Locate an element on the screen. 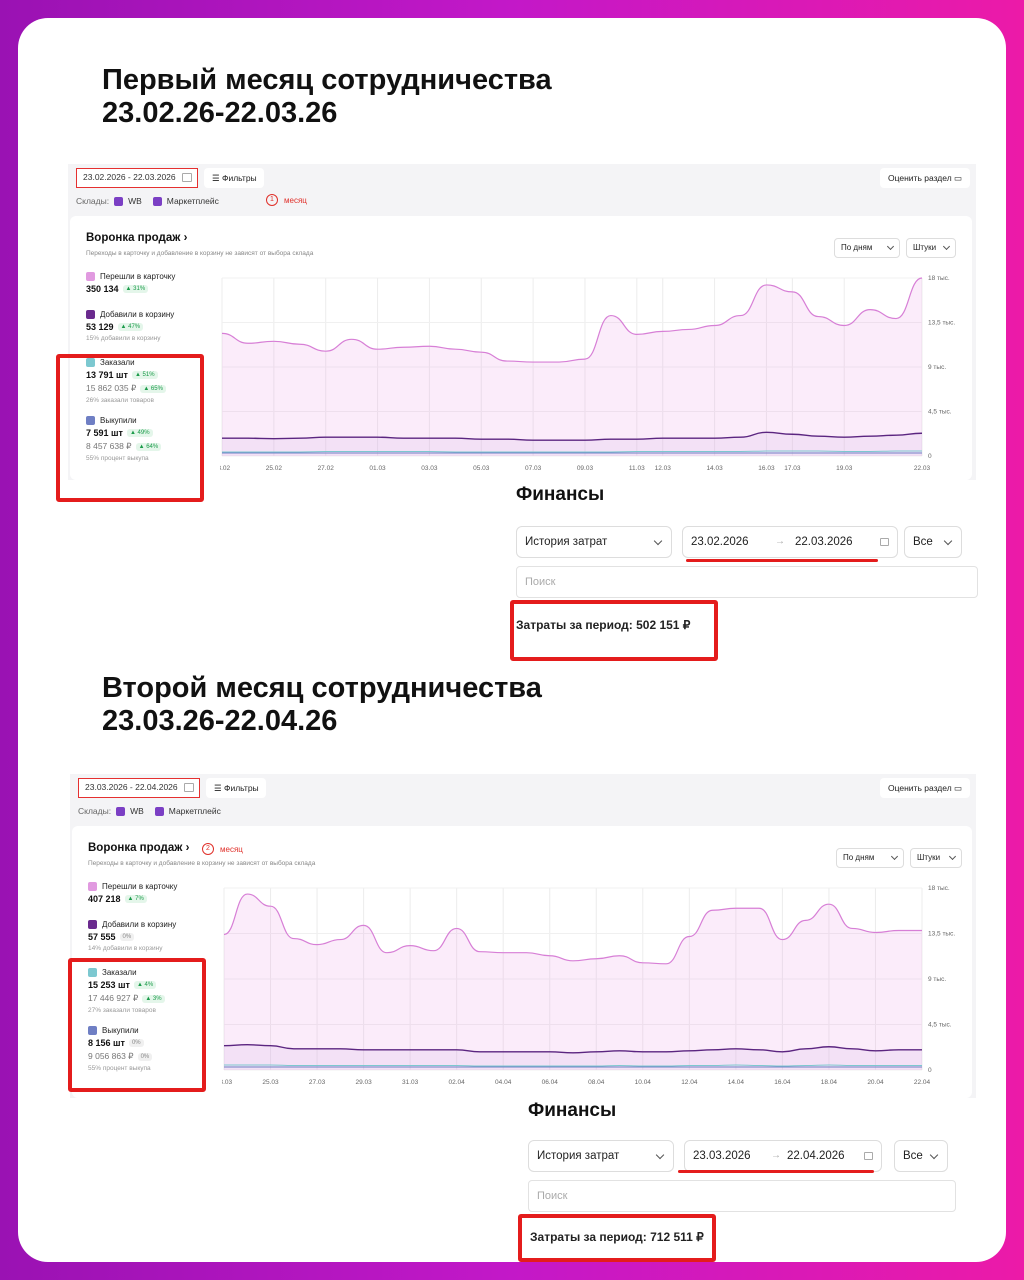  month2-history-select: История затрат is located at coordinates (601, 1156).